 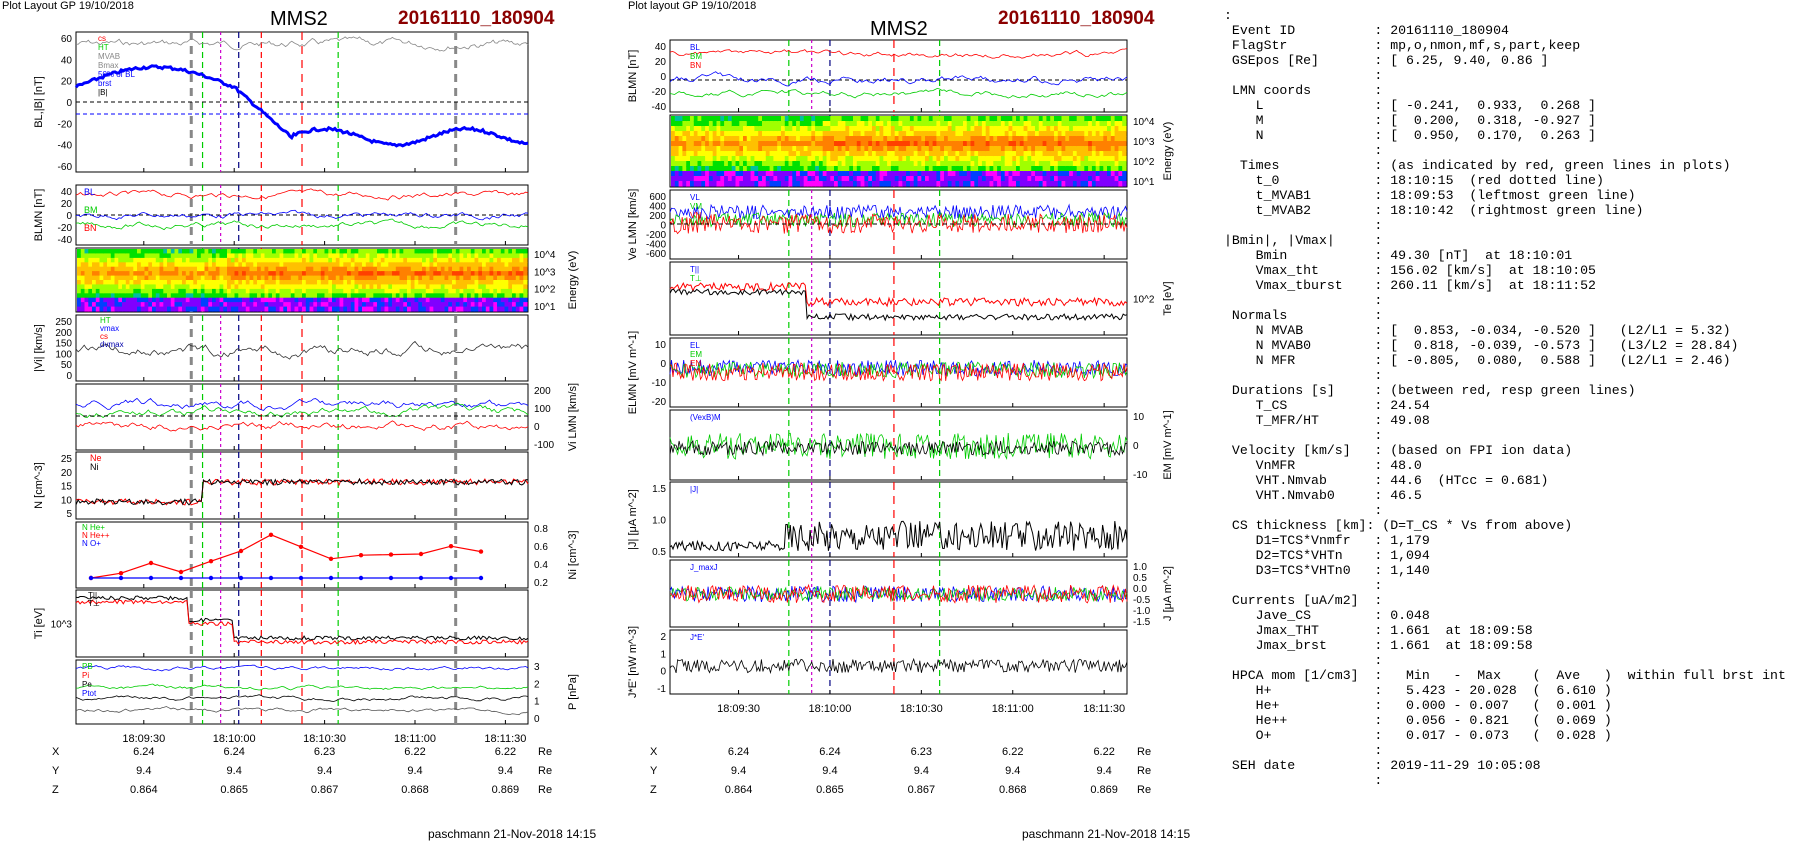 I want to click on left-bn-lmn-trace, so click(x=302, y=224).